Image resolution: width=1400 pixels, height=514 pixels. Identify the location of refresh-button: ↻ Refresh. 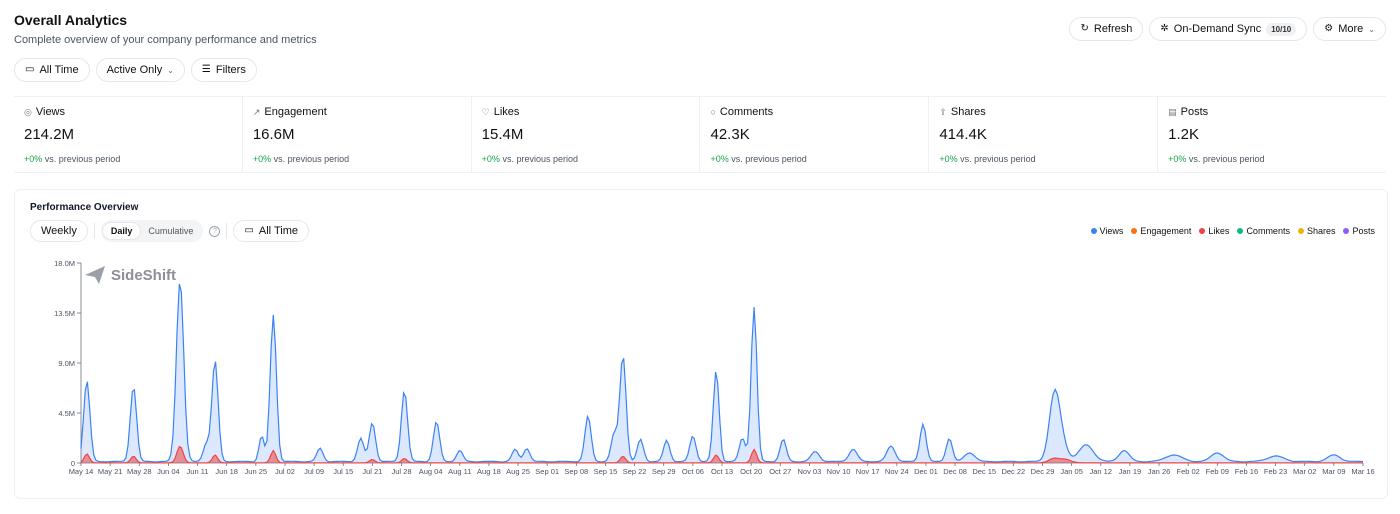
(1106, 29).